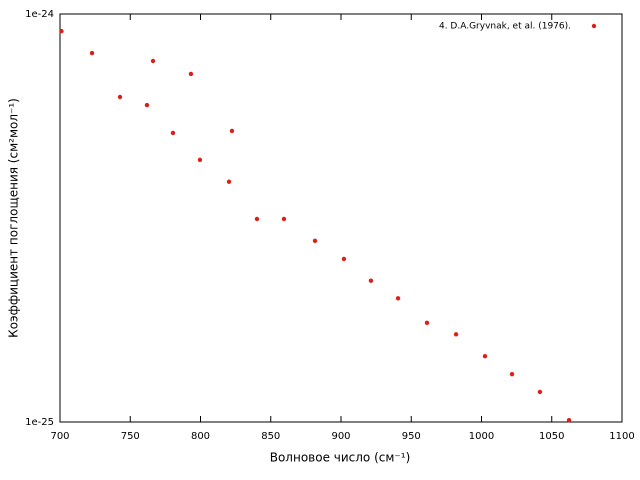  Describe the element at coordinates (14, 218) in the screenshot. I see `y-axis-label: Коэффициент поглощения (см²мол⁻¹)` at that location.